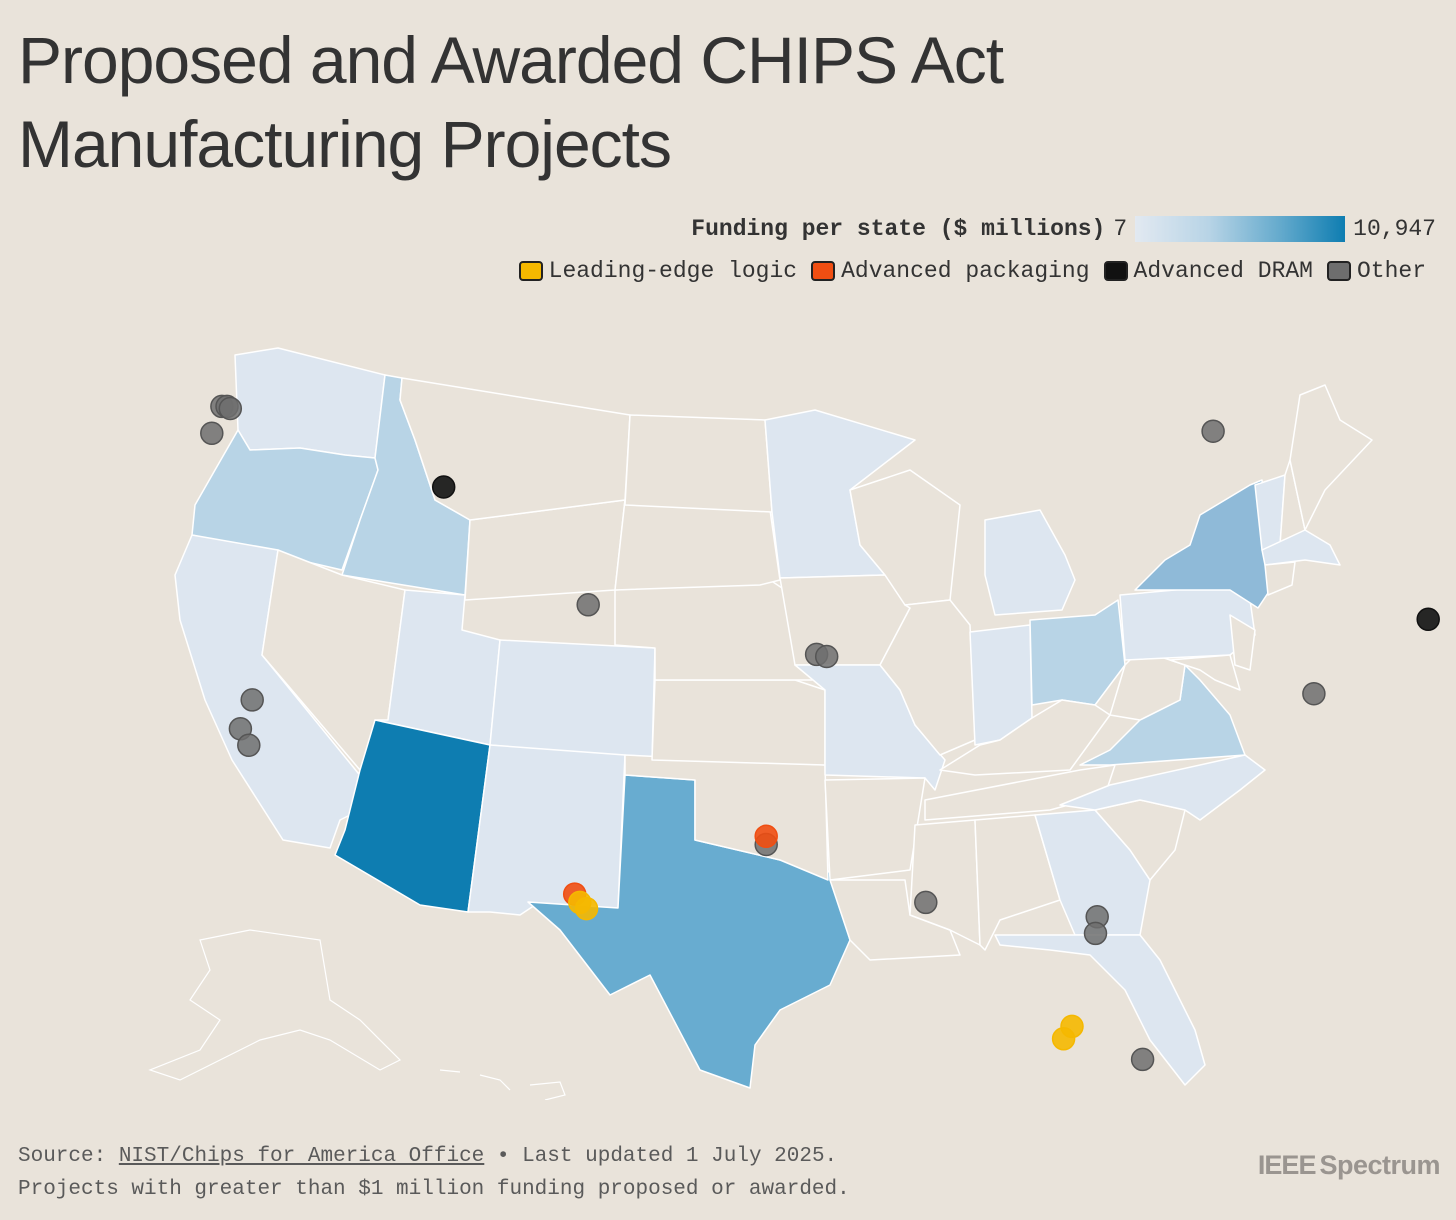  Describe the element at coordinates (275, 1005) in the screenshot. I see `alaska-outline` at that location.